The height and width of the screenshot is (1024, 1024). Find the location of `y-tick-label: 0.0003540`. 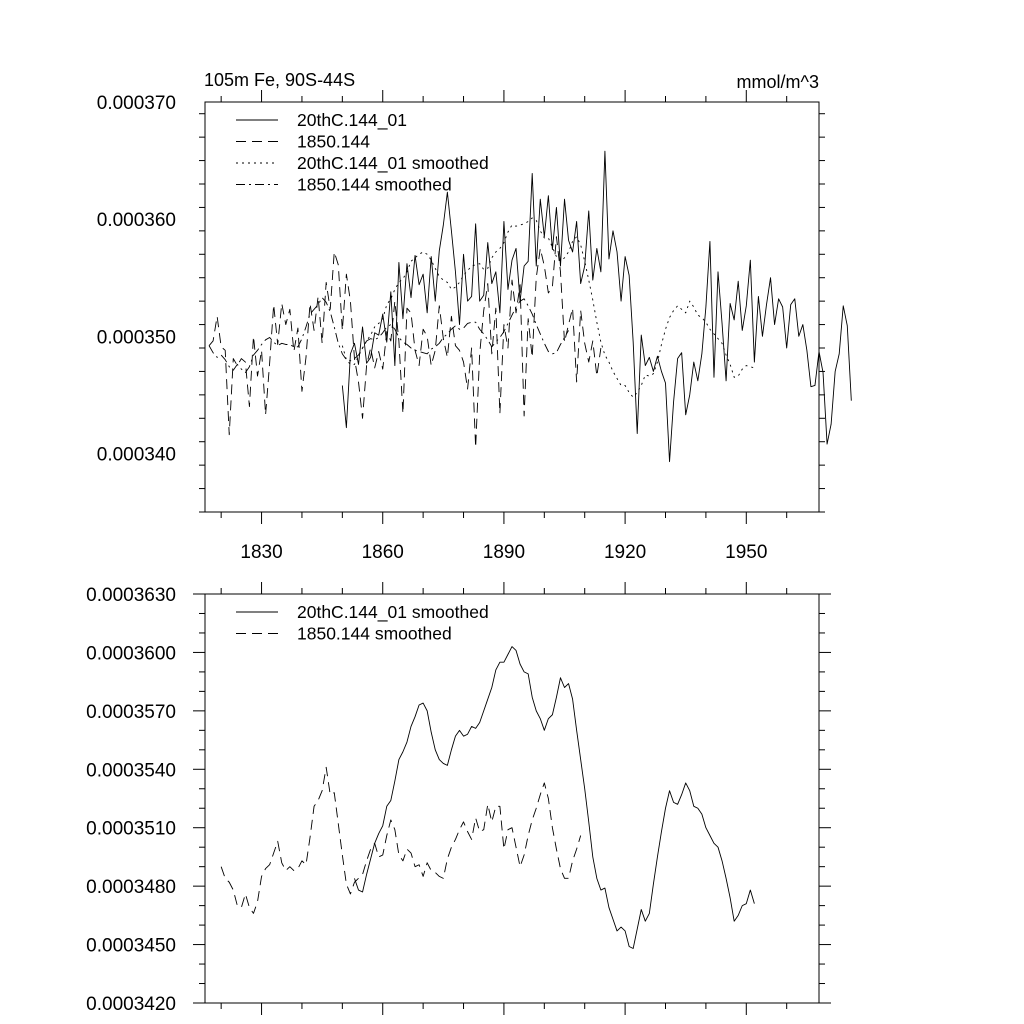

y-tick-label: 0.0003540 is located at coordinates (131, 770).